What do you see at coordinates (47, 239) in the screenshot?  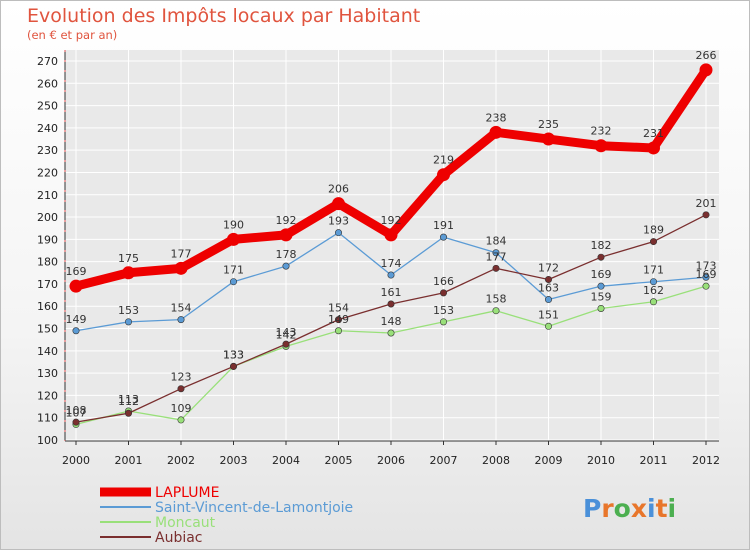 I see `y-tick-label: 190` at bounding box center [47, 239].